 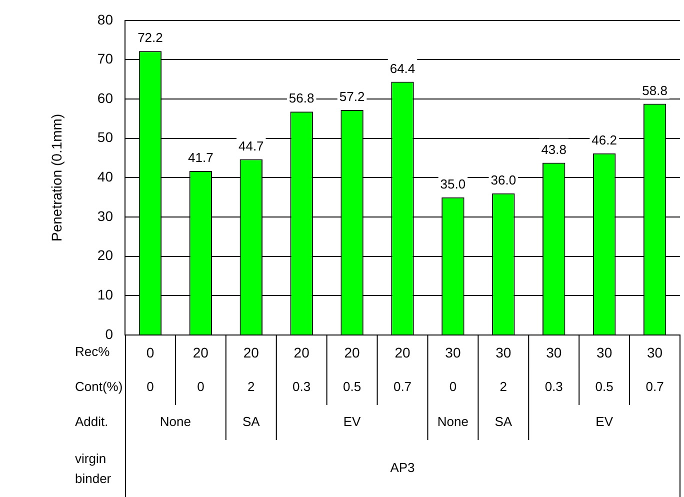 What do you see at coordinates (105, 98) in the screenshot?
I see `y-tick-label: 60` at bounding box center [105, 98].